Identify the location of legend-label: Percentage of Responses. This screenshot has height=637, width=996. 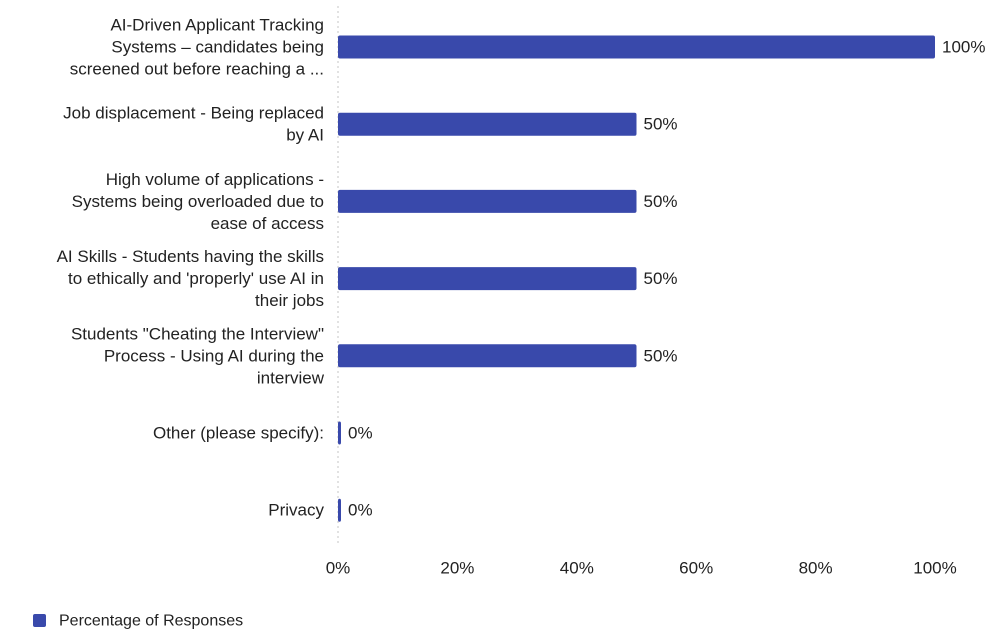
(151, 621).